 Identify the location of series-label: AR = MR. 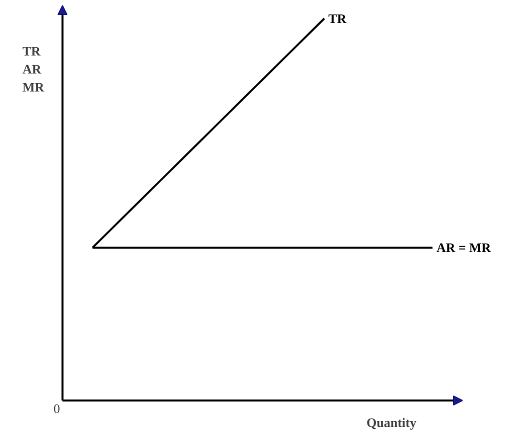
(464, 248).